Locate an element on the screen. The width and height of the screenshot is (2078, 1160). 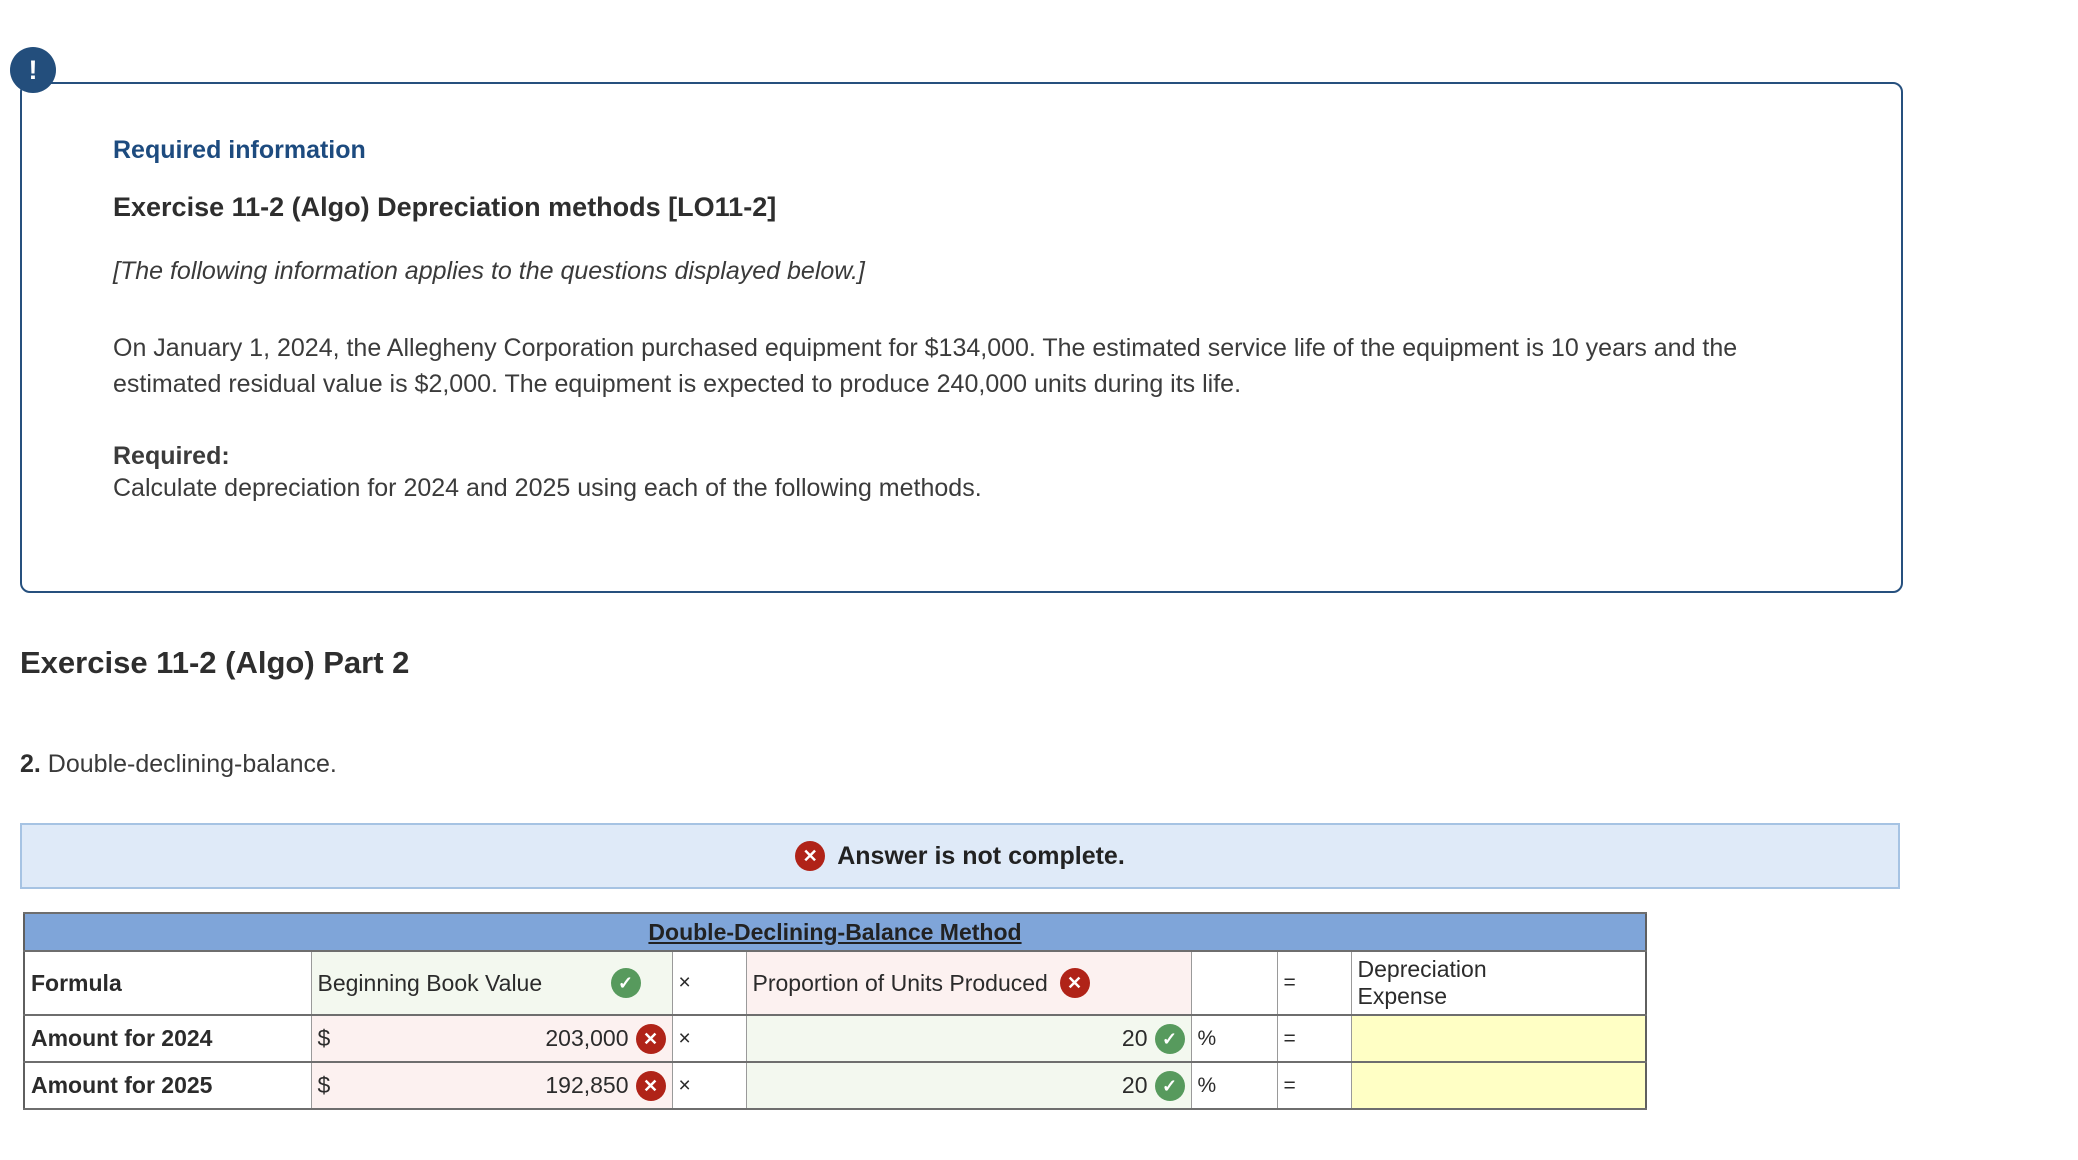
depreciation-expense-2024-input is located at coordinates (1498, 1038).